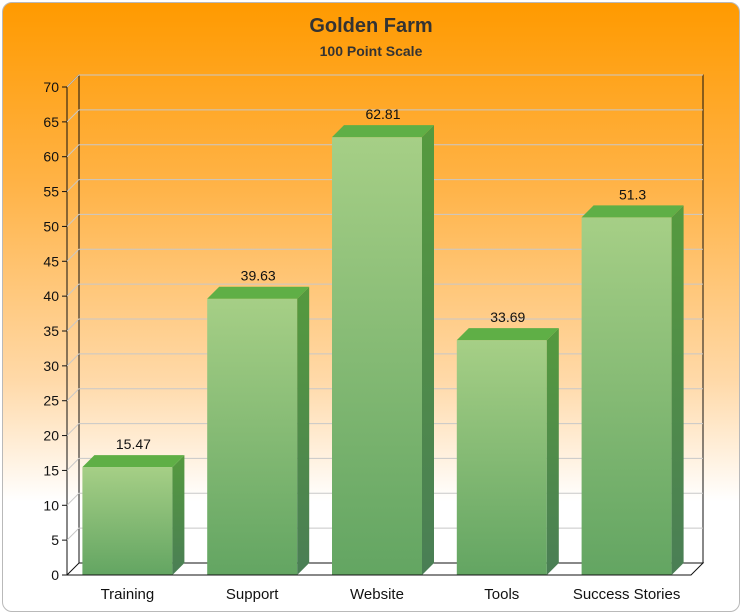 The image size is (742, 614). I want to click on y-tick-label: 30, so click(51, 366).